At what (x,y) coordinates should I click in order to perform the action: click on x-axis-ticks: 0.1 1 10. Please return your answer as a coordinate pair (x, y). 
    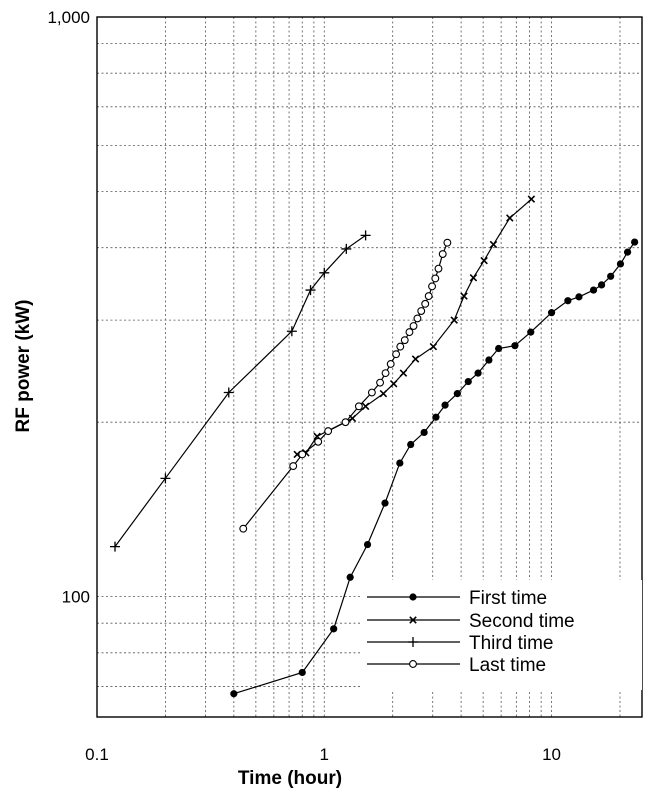
    Looking at the image, I should click on (323, 754).